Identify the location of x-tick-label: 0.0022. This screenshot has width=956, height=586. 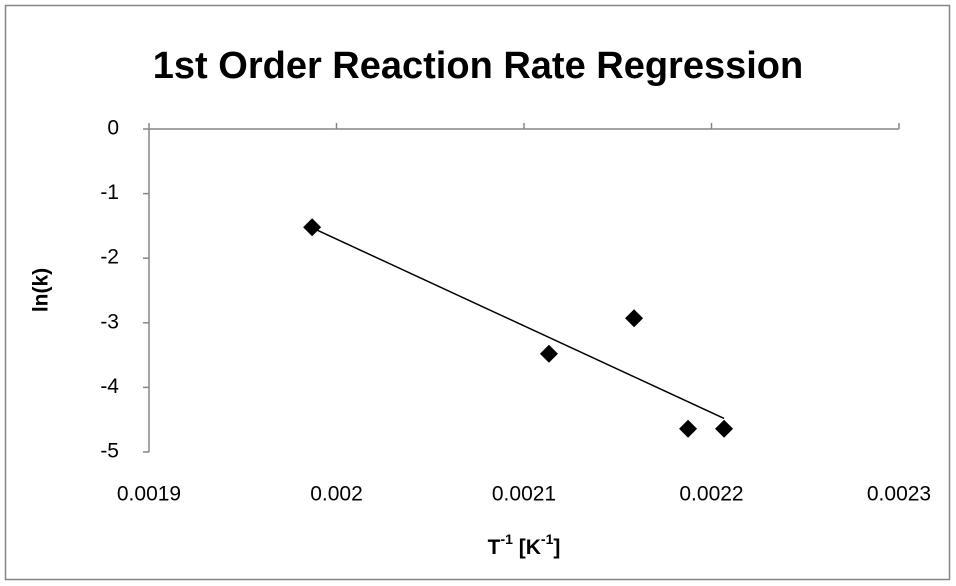
(711, 494).